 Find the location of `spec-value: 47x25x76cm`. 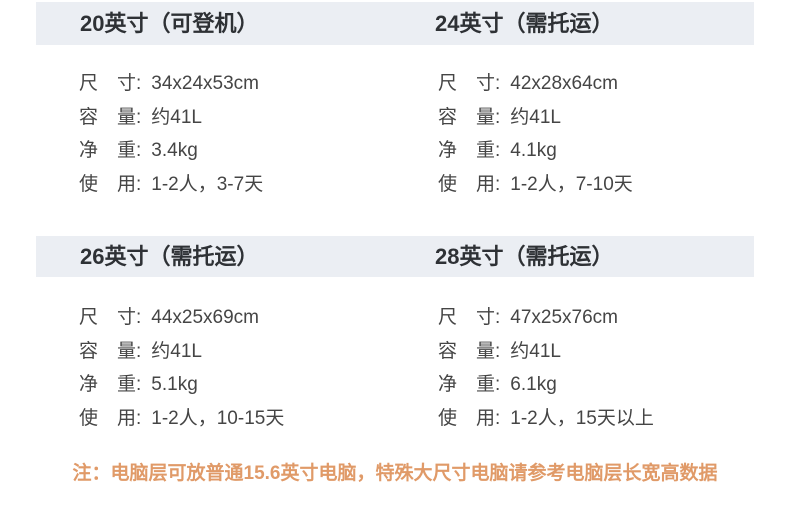

spec-value: 47x25x76cm is located at coordinates (564, 317).